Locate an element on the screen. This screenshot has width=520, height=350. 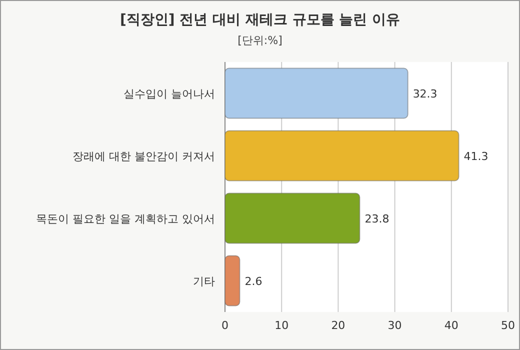
x-tick-label: 20 is located at coordinates (338, 325).